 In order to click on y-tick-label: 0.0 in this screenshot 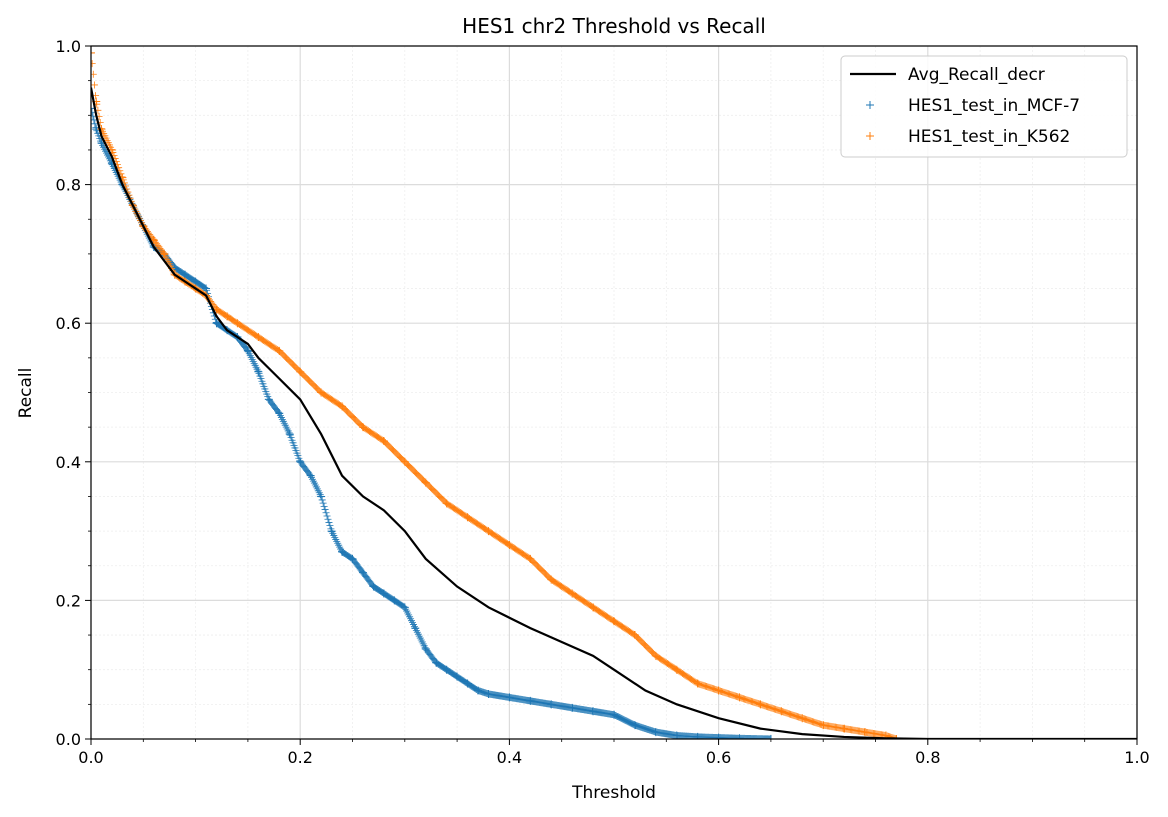, I will do `click(68, 739)`.